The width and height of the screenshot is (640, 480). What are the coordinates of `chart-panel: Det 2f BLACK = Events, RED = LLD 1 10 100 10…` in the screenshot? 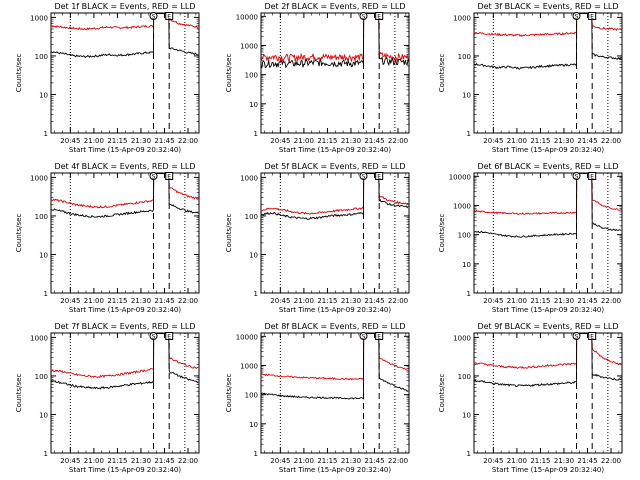 It's located at (317, 78).